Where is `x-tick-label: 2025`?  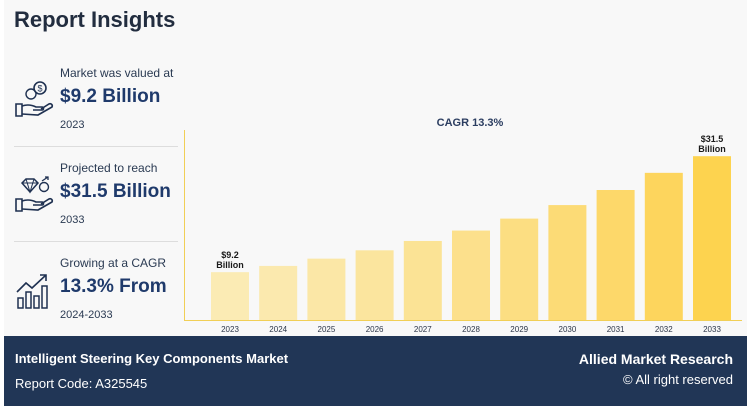 x-tick-label: 2025 is located at coordinates (327, 329).